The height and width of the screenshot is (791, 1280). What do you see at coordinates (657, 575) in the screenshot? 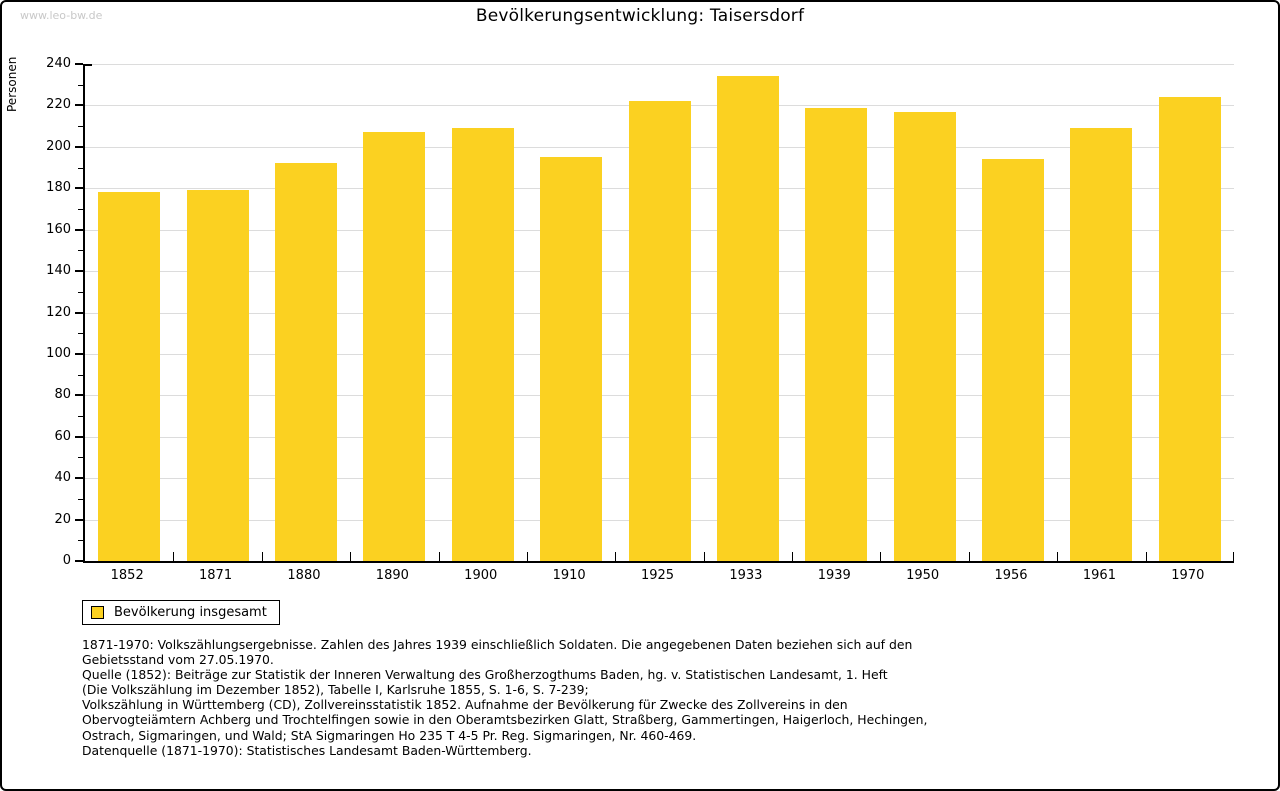
I see `x-axis-label-1925: 1925` at bounding box center [657, 575].